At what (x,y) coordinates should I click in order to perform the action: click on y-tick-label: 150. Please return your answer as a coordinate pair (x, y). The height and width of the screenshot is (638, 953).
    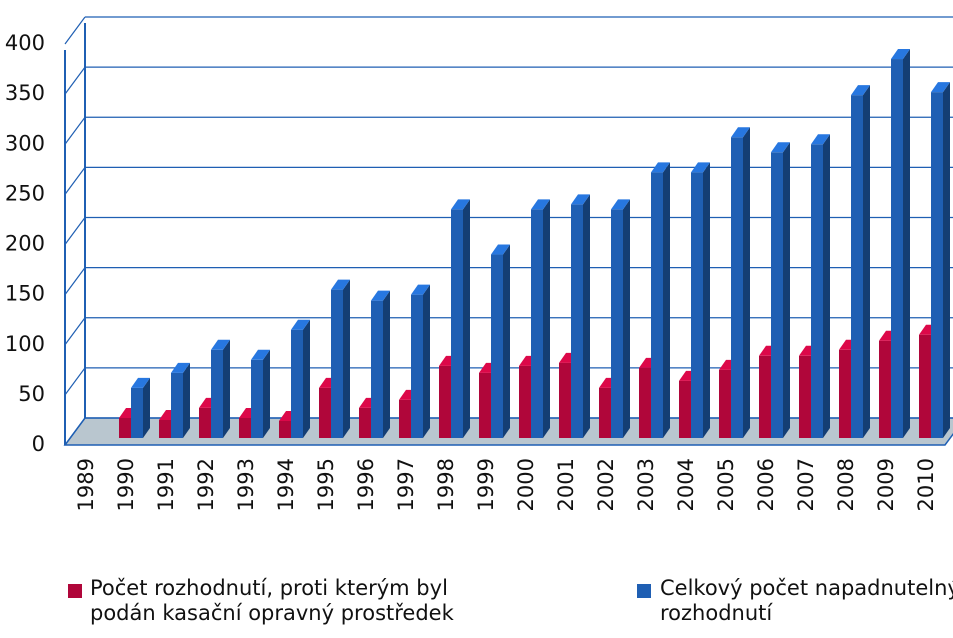
    Looking at the image, I should click on (25, 294).